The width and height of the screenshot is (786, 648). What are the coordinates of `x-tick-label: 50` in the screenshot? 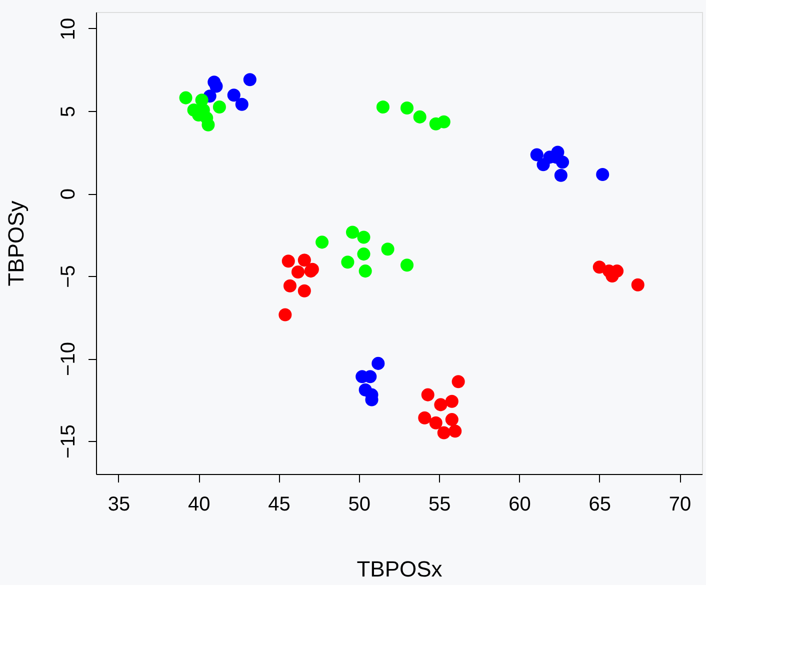 It's located at (359, 505).